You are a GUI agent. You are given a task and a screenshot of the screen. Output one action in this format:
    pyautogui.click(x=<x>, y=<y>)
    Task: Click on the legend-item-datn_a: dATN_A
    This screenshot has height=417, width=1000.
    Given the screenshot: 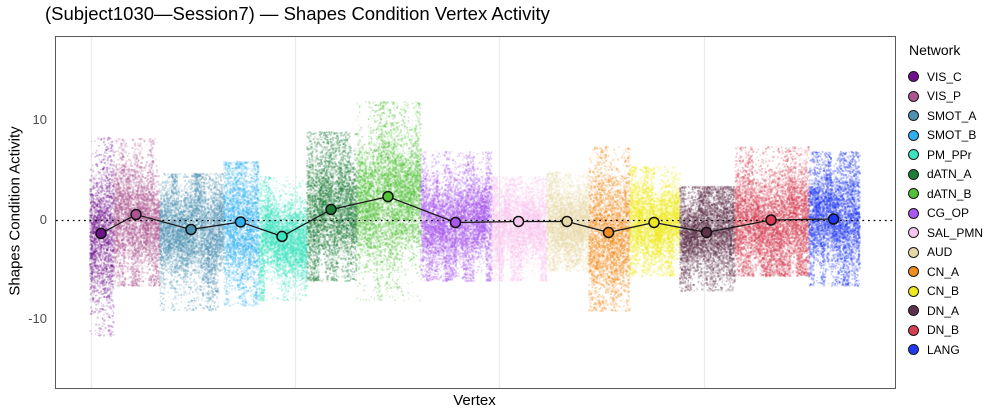 What is the action you would take?
    pyautogui.click(x=945, y=175)
    